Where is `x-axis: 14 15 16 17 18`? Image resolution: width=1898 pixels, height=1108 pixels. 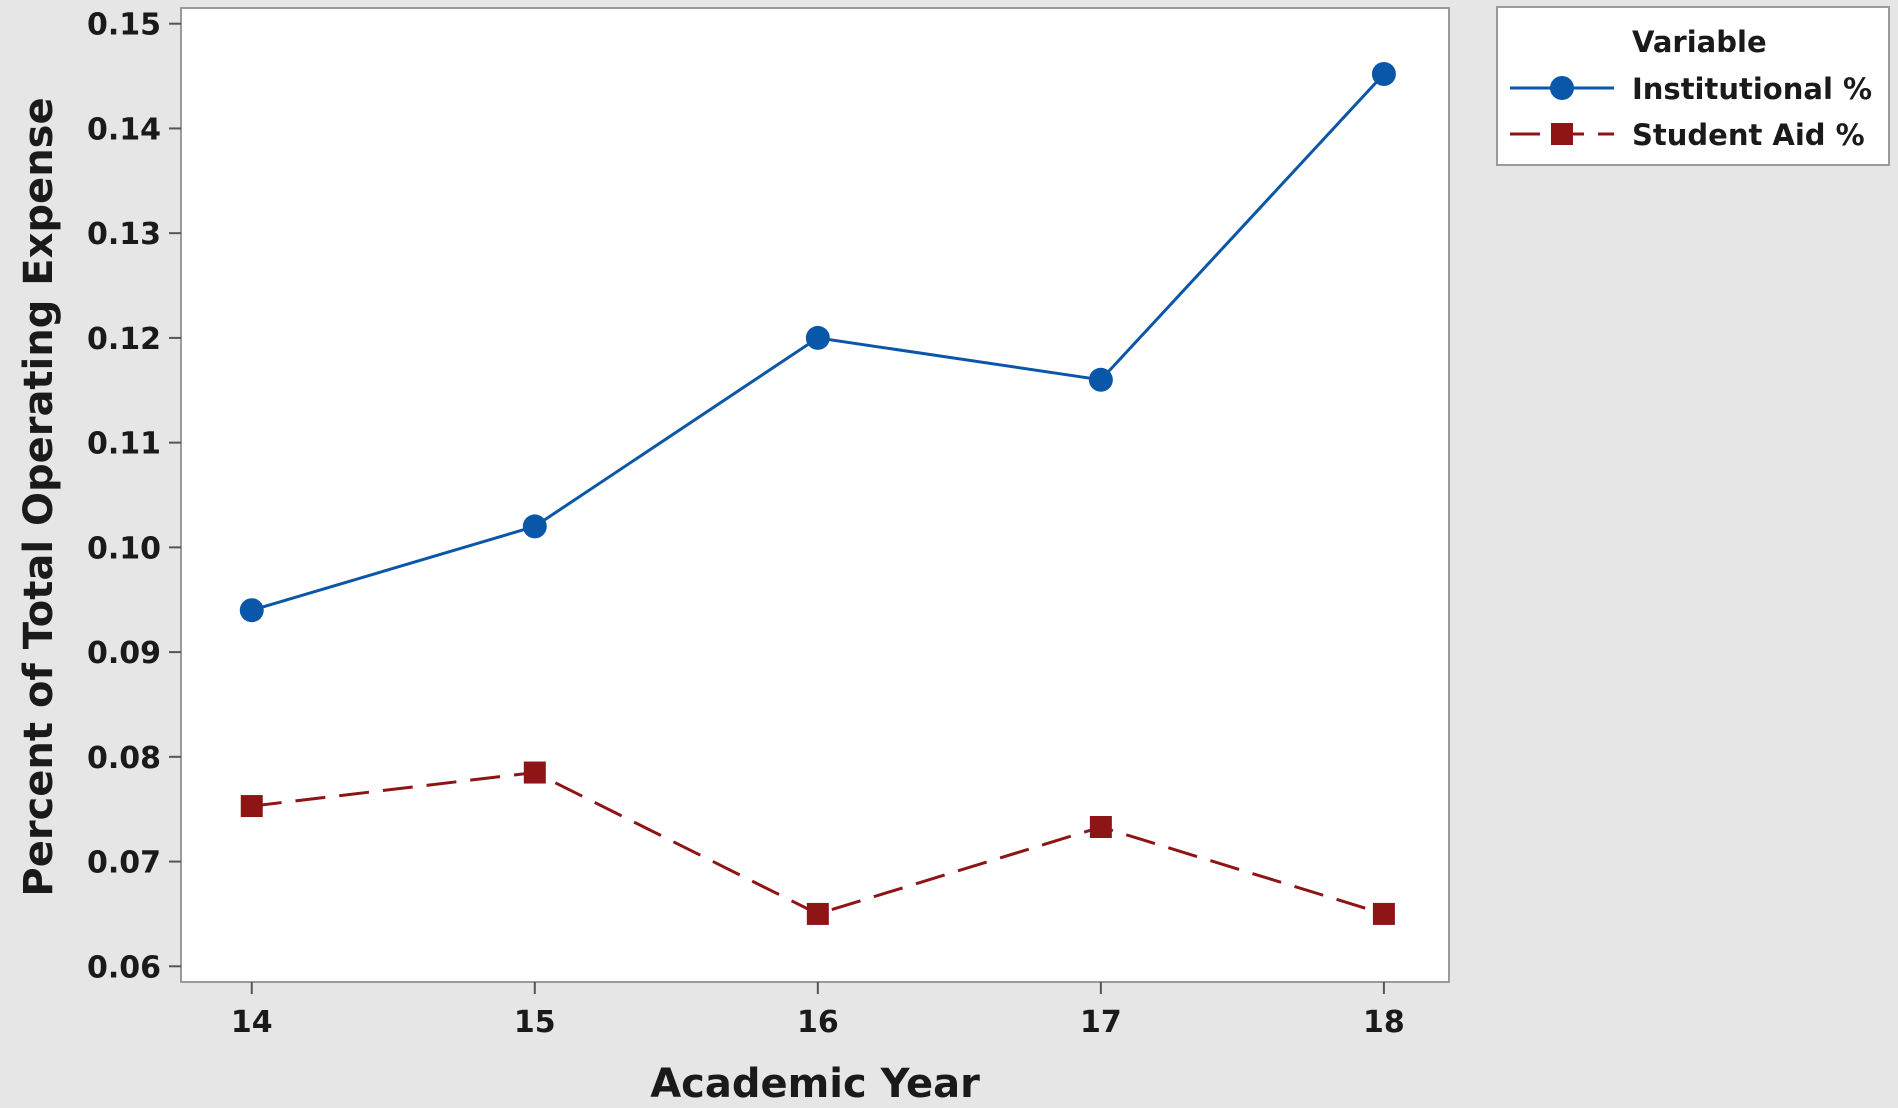
x-axis: 14 15 16 17 18 is located at coordinates (818, 1011).